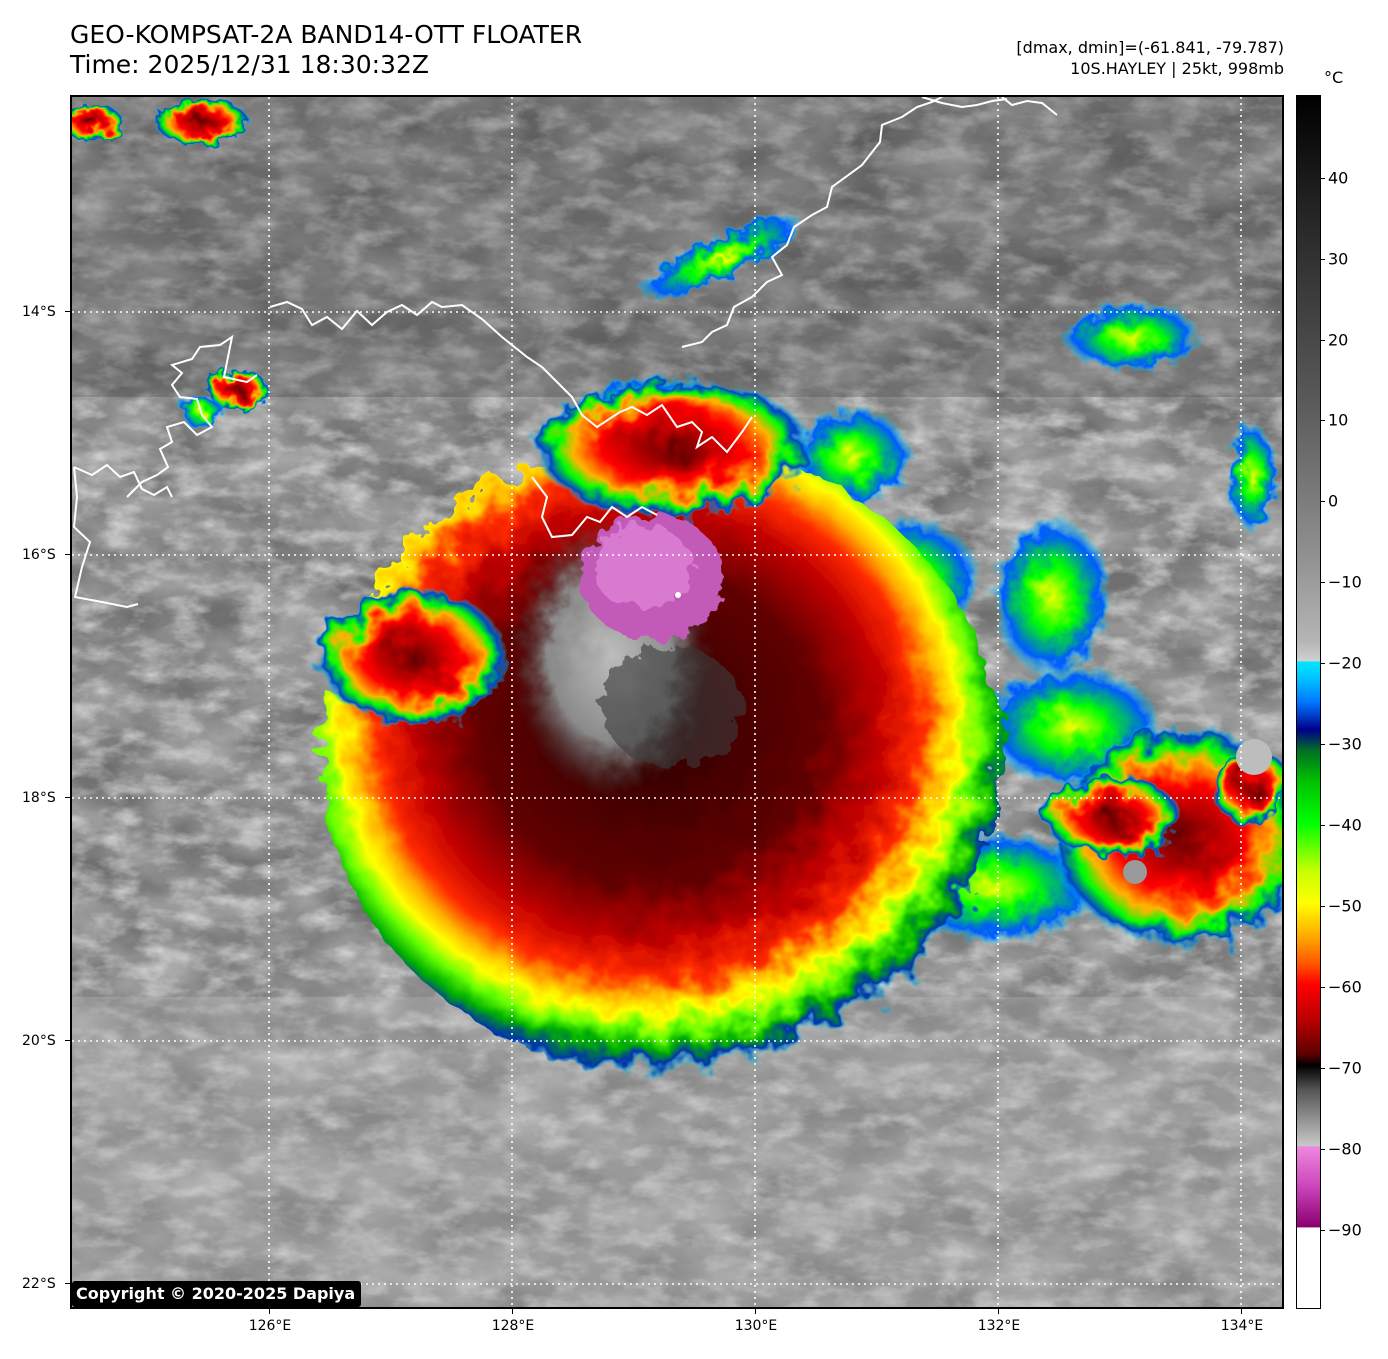 The height and width of the screenshot is (1359, 1388). I want to click on colorbar-label-minus10: −10, so click(1345, 582).